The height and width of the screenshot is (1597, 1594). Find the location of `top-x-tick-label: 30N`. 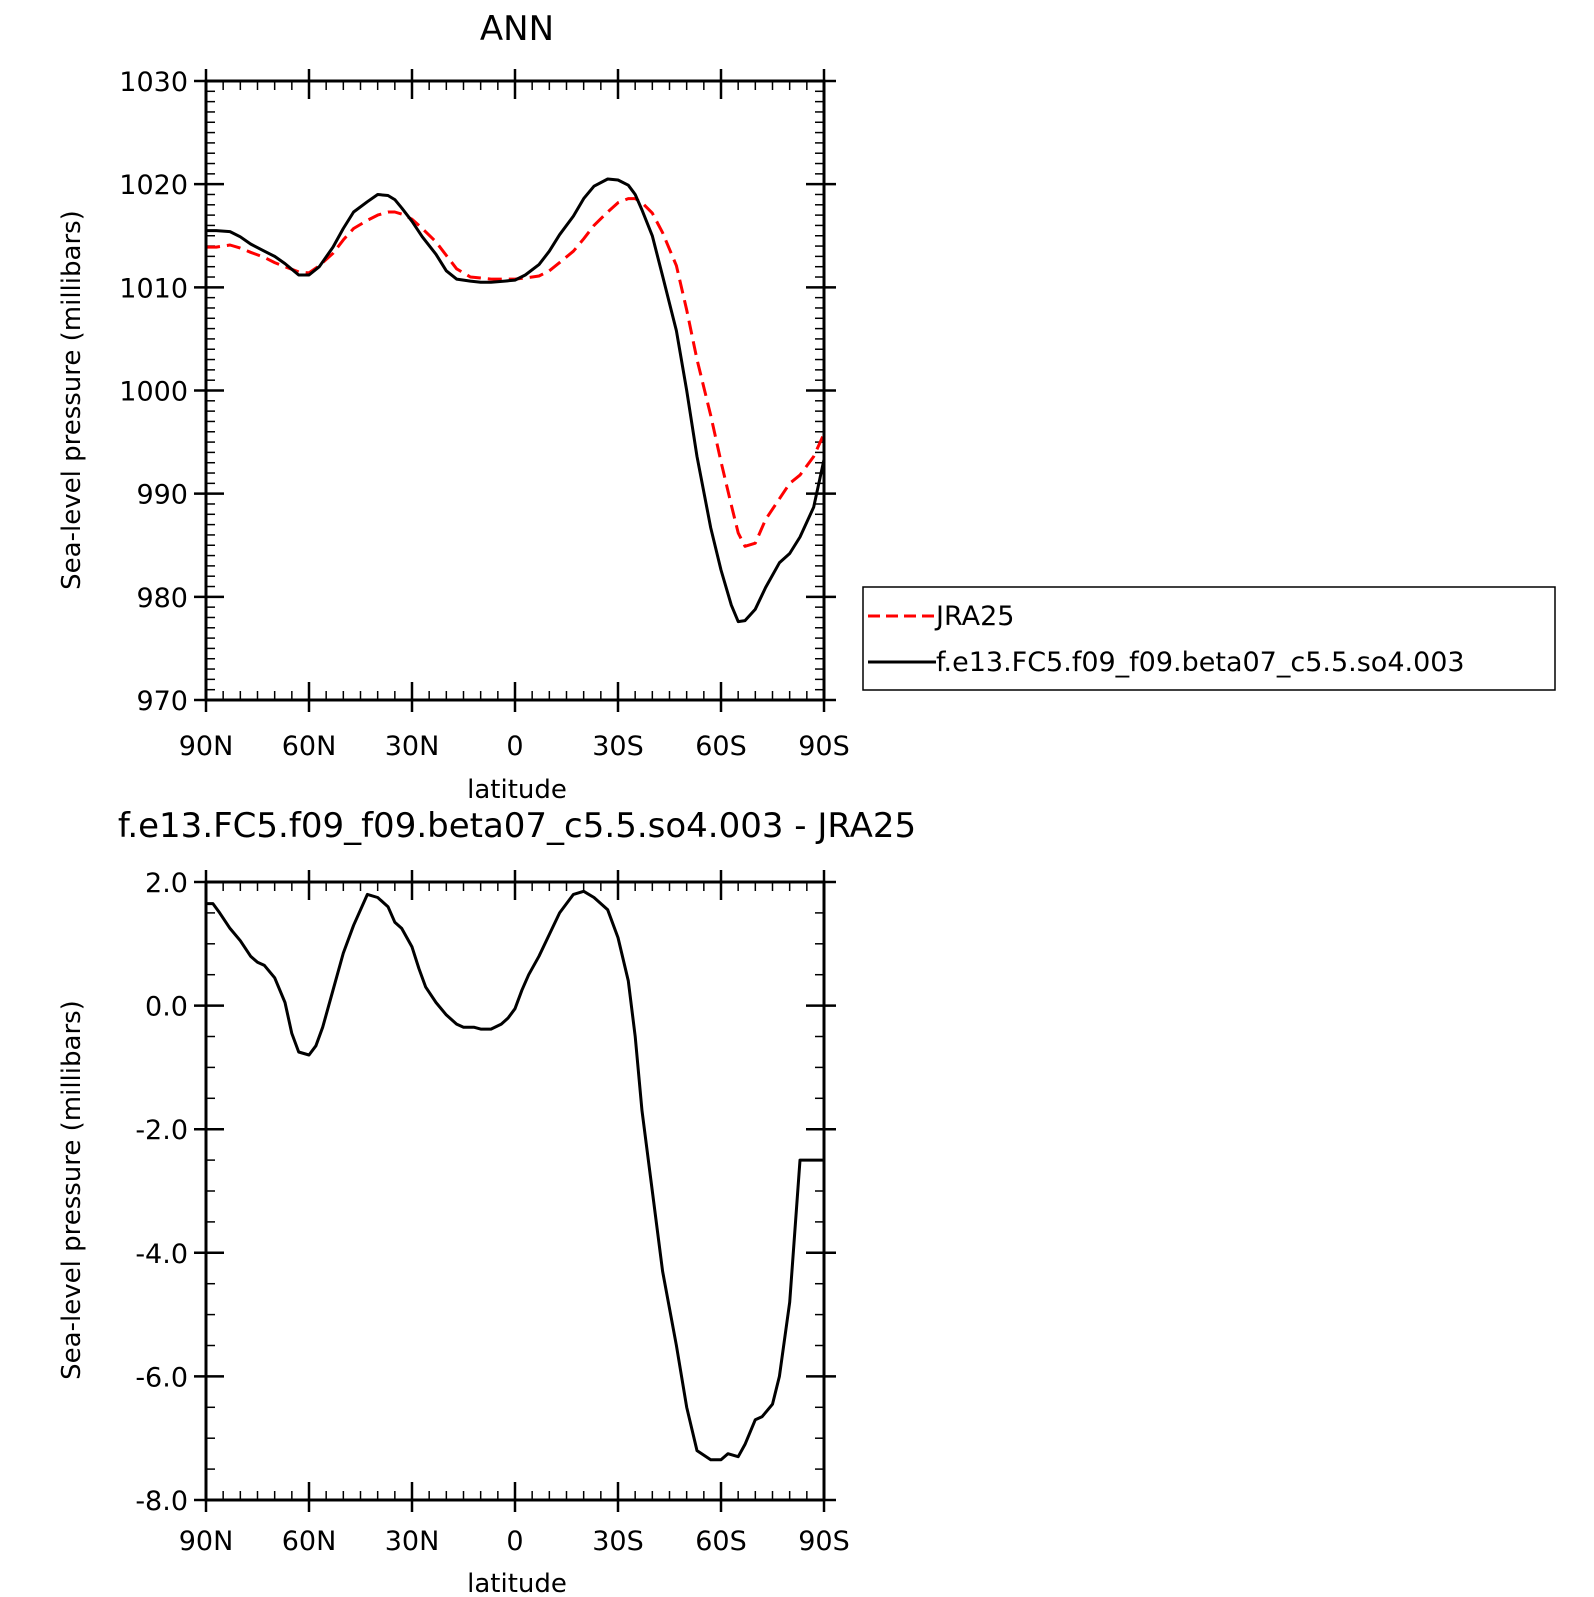

top-x-tick-label: 30N is located at coordinates (412, 746).